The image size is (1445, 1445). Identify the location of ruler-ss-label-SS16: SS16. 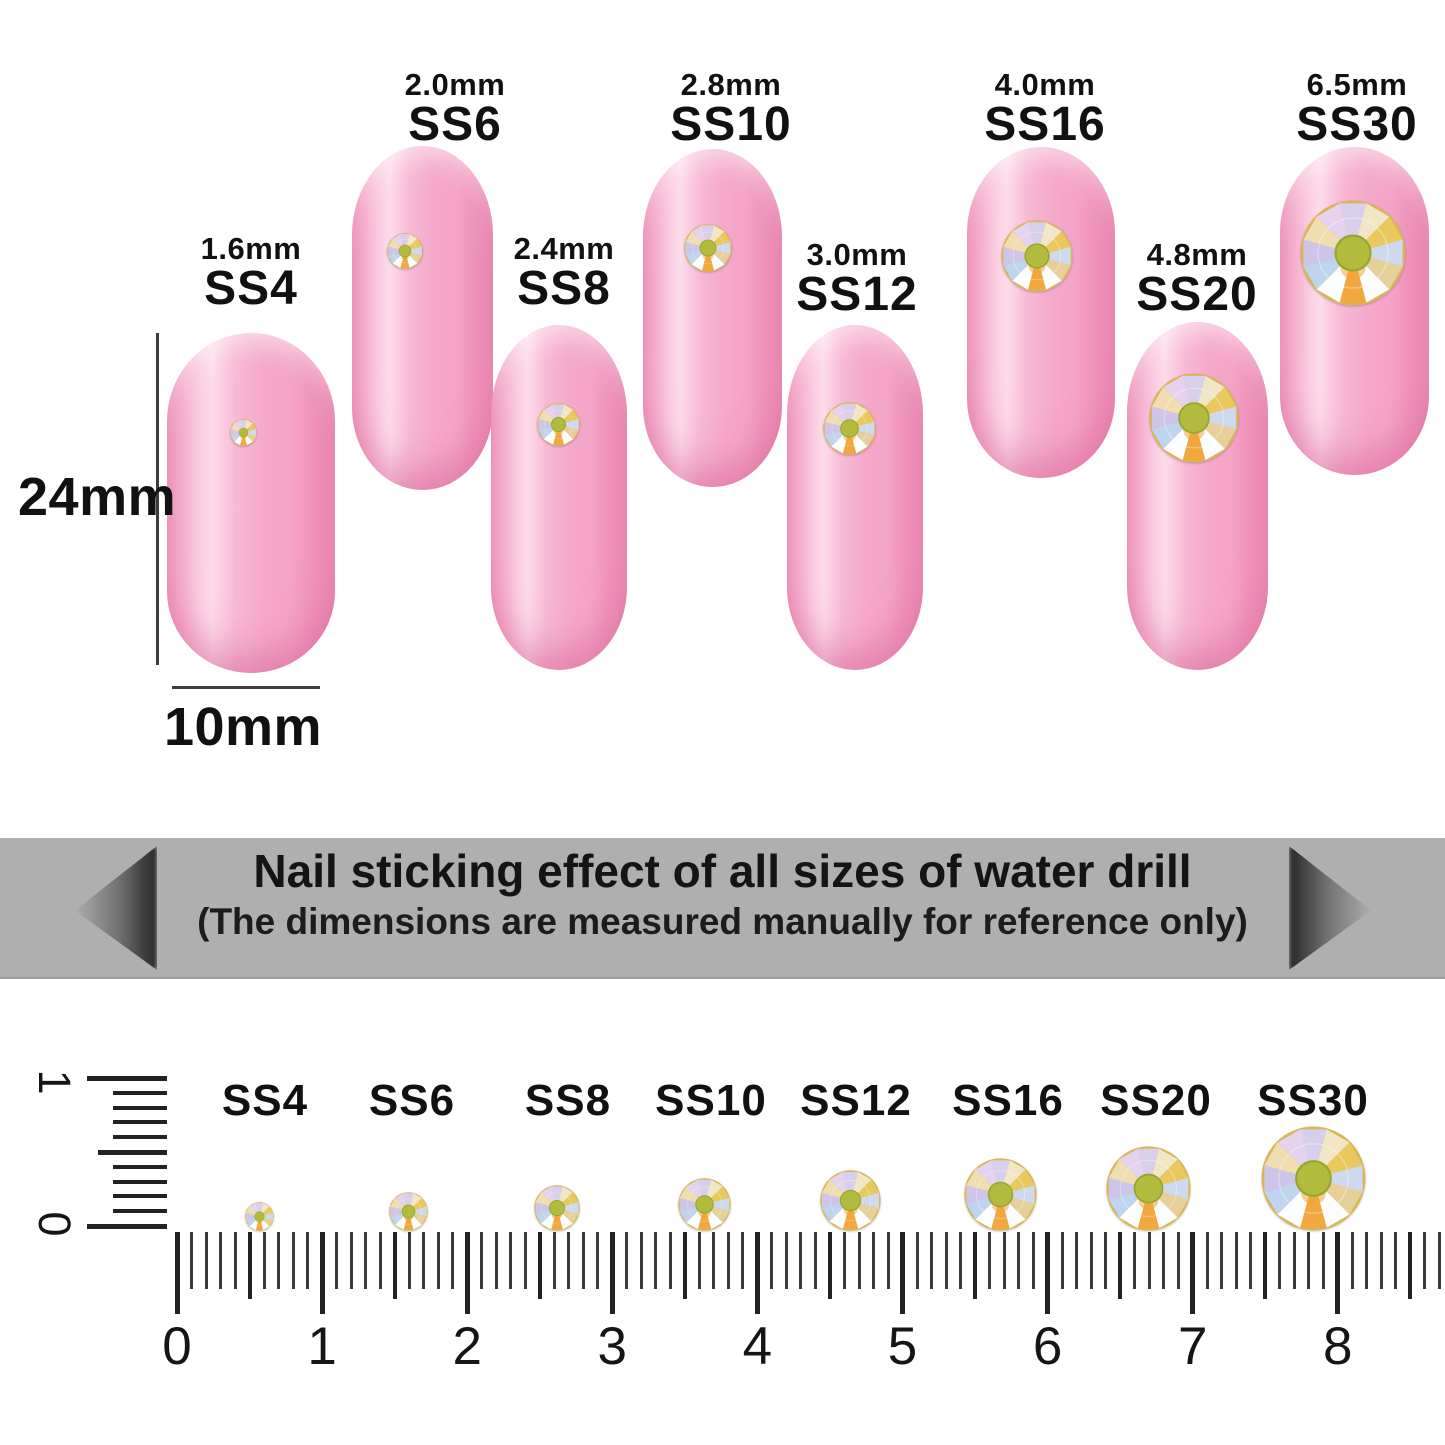
(1008, 1100).